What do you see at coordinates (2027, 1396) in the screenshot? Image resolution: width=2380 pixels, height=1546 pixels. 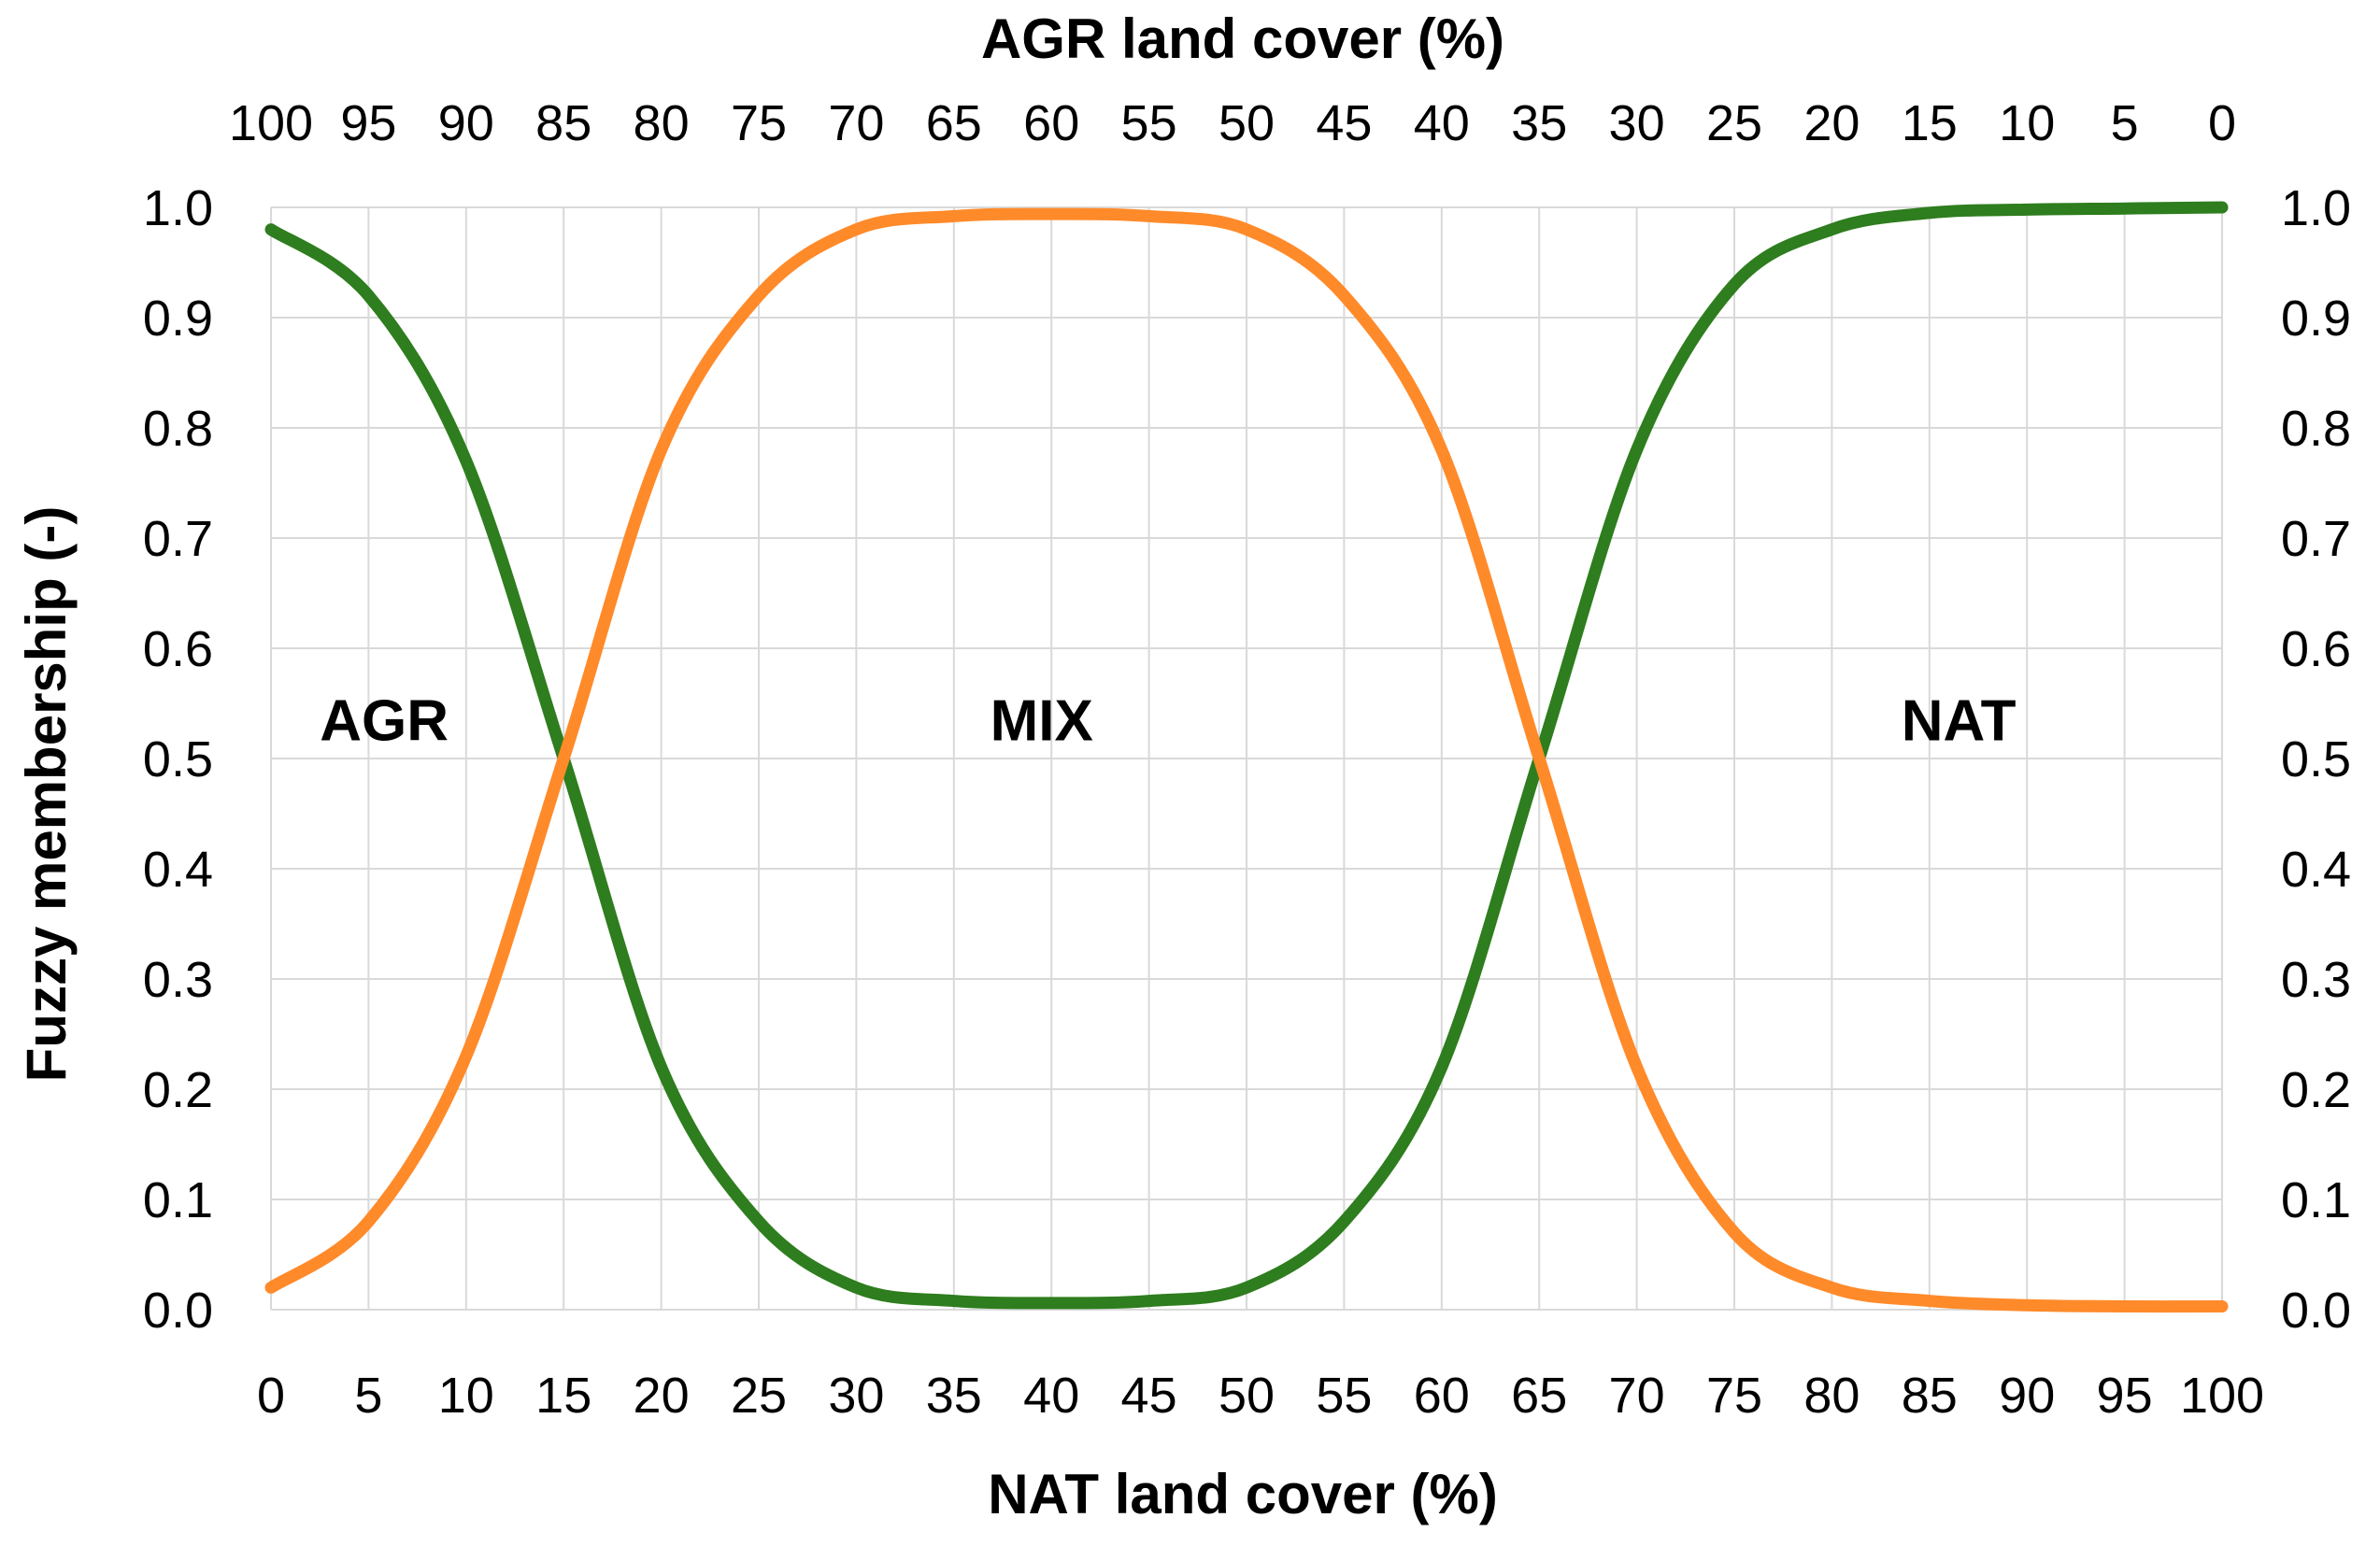 I see `x-tick-label: 90` at bounding box center [2027, 1396].